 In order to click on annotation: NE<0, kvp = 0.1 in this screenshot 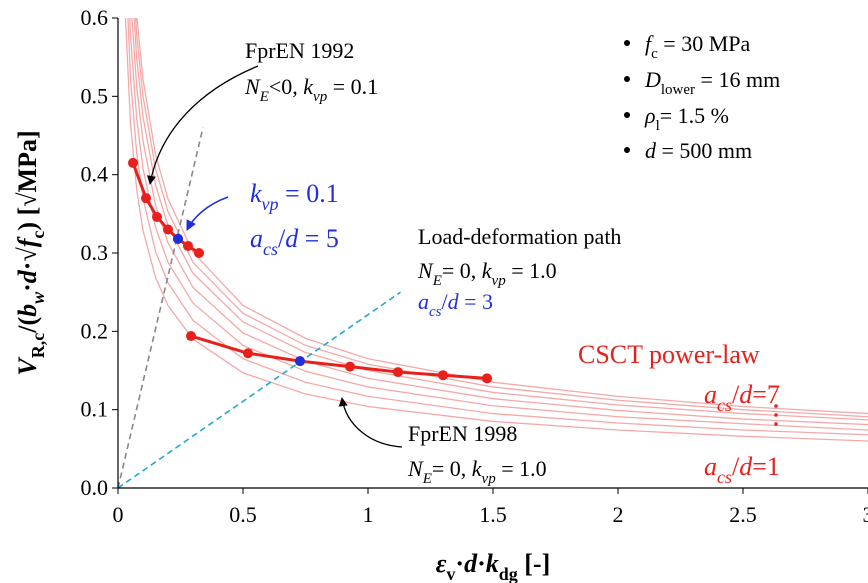, I will do `click(311, 89)`.